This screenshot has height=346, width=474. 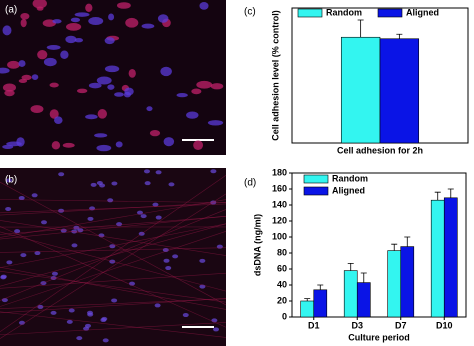 What do you see at coordinates (357, 325) in the screenshot?
I see `x-tick-label: D3` at bounding box center [357, 325].